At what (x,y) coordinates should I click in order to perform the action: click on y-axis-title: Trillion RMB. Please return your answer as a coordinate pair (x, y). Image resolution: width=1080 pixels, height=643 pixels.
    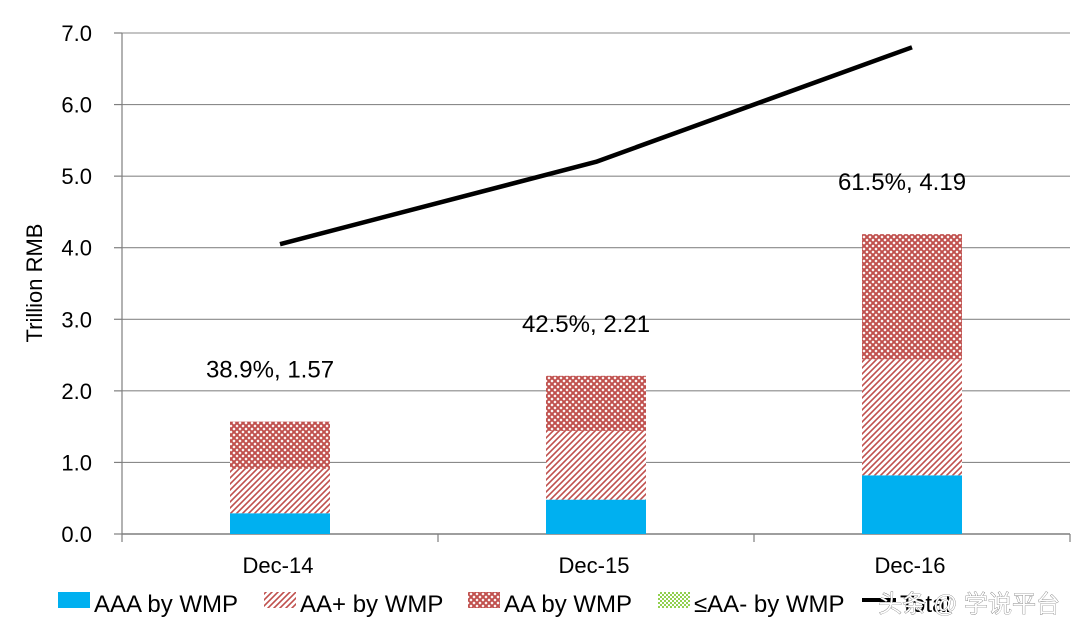
    Looking at the image, I should click on (34, 283).